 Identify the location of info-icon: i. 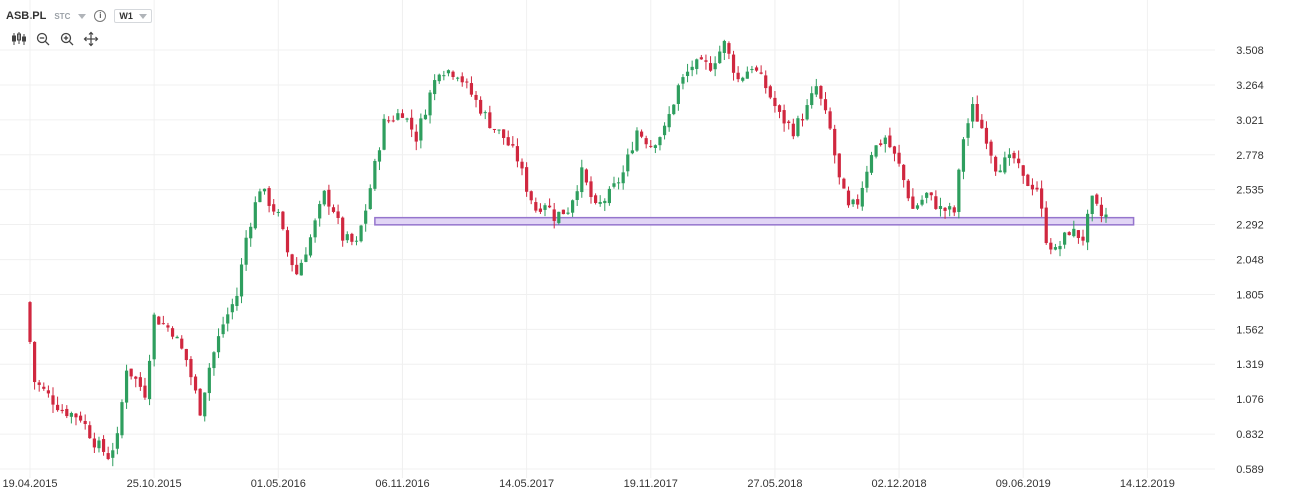
(100, 16).